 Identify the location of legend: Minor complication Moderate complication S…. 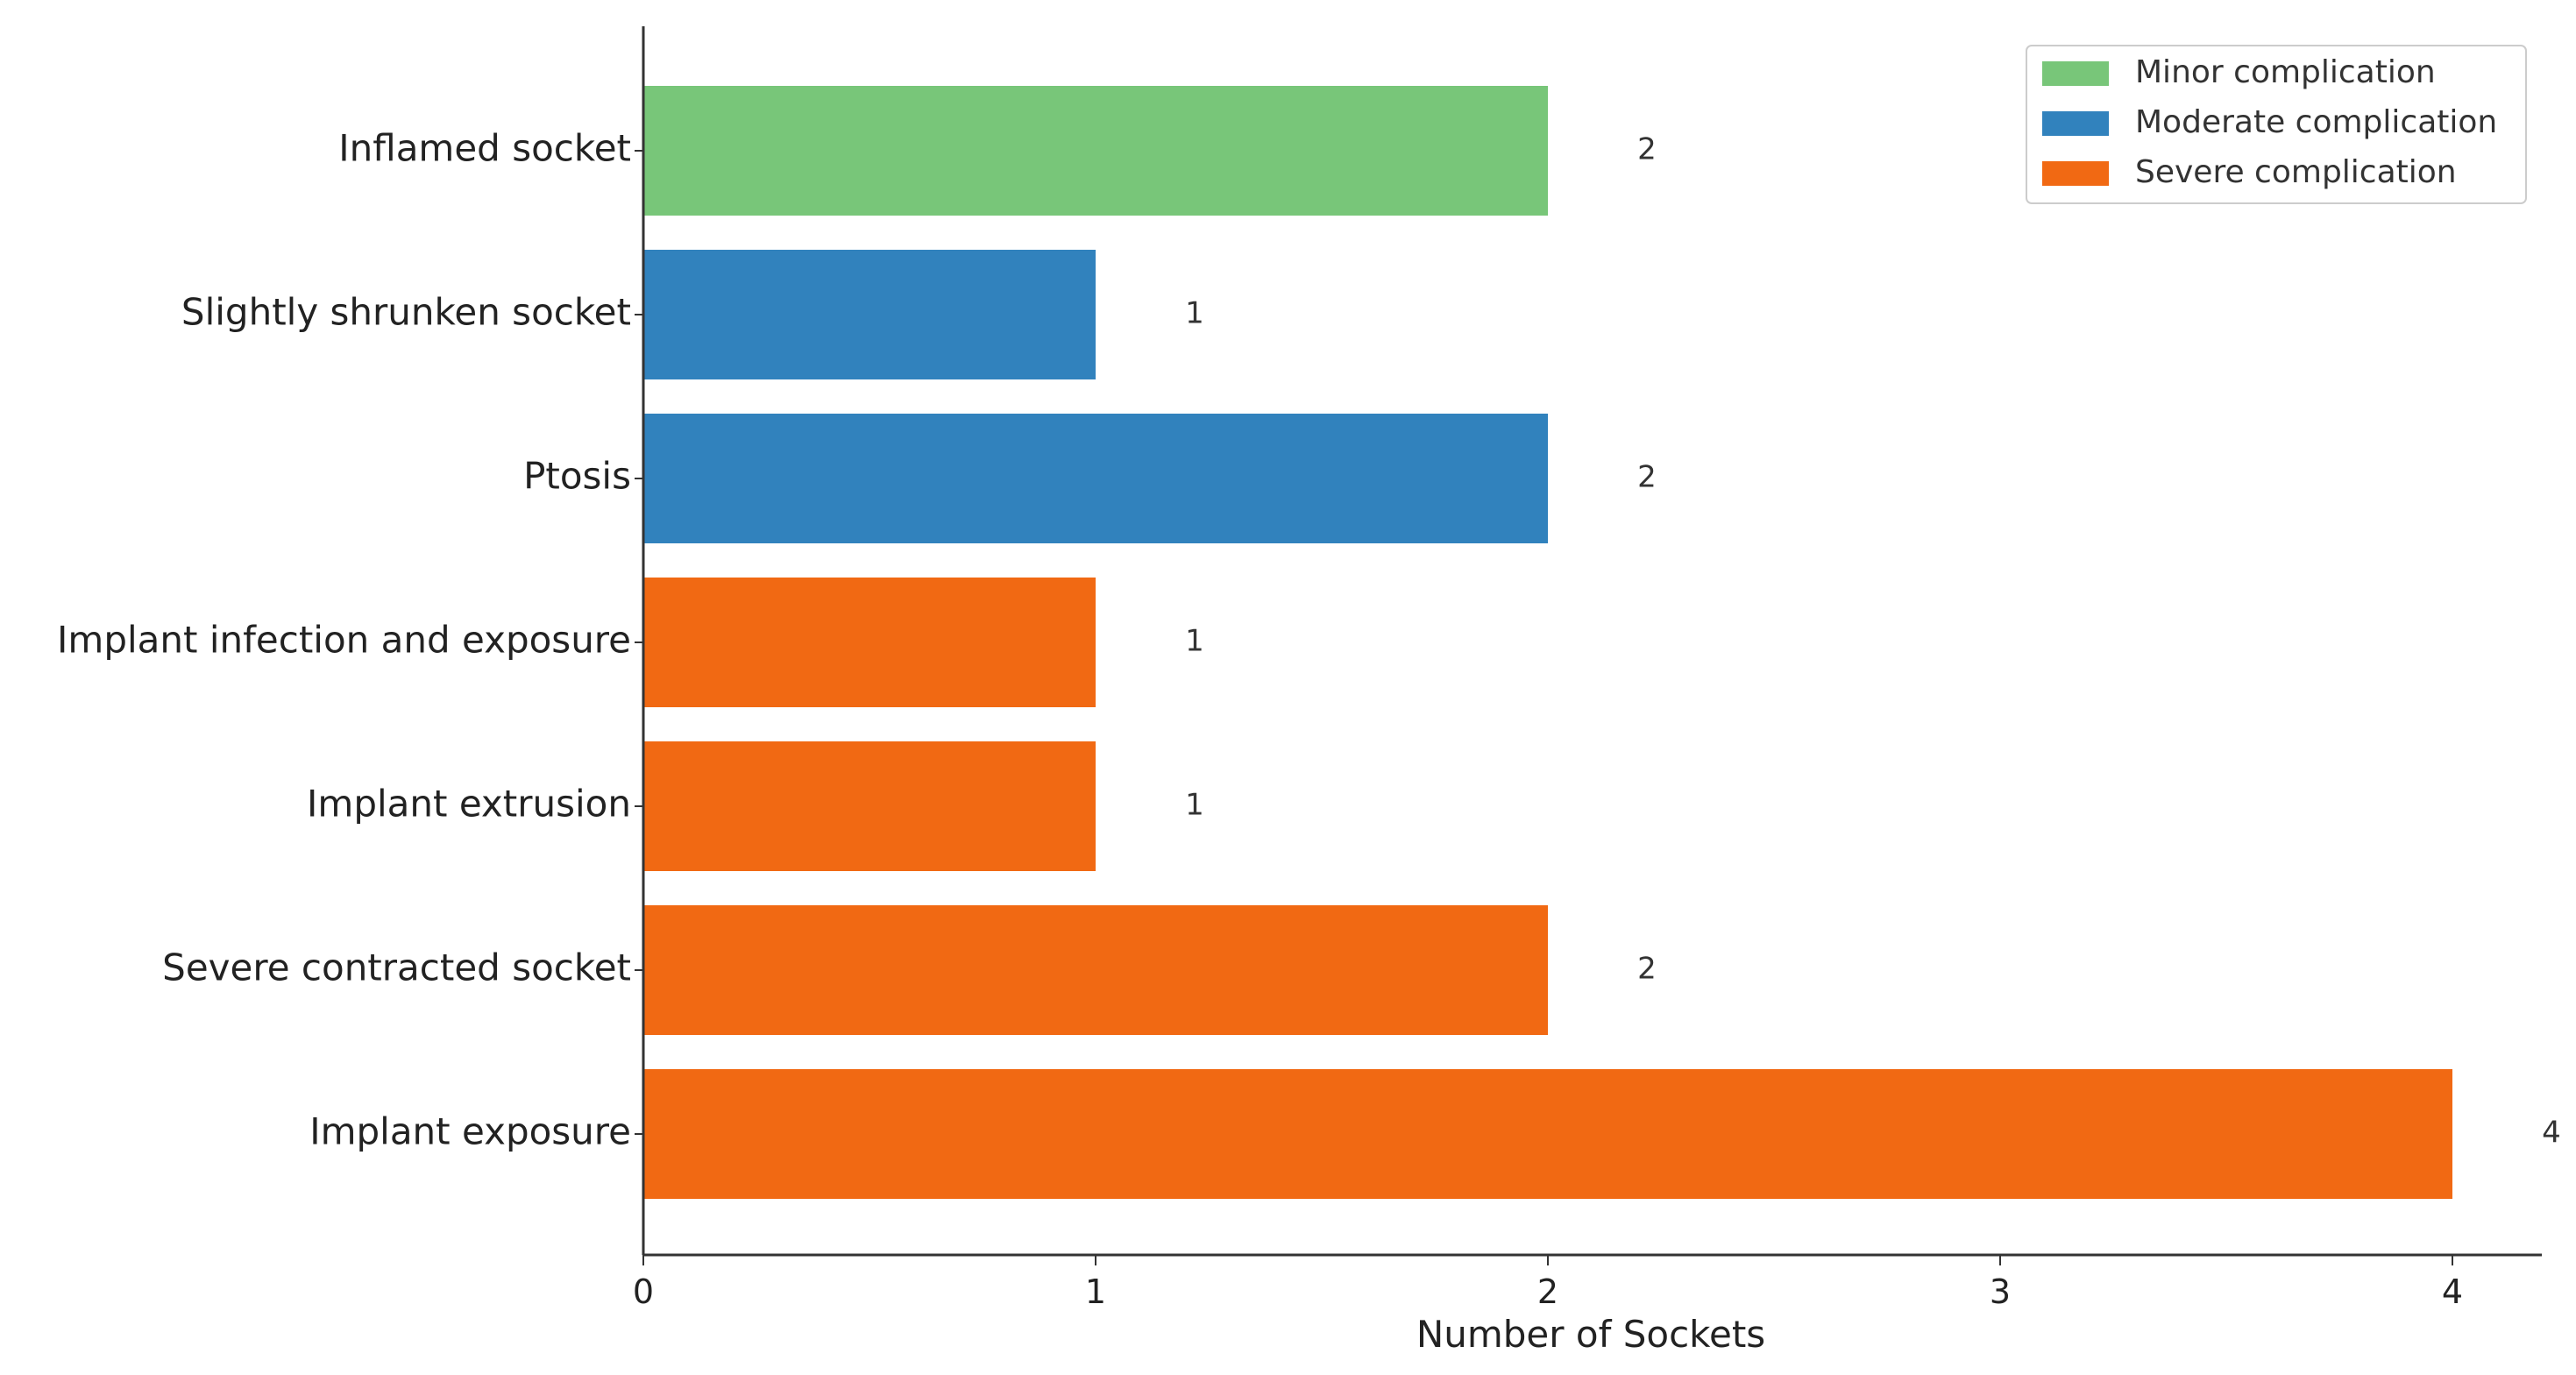
(2276, 125).